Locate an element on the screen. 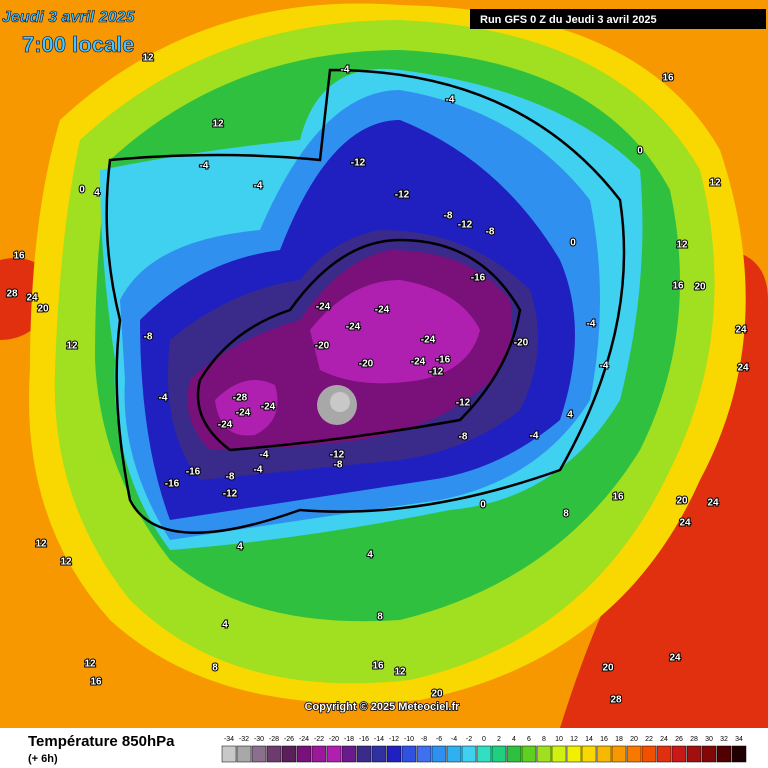  legend-tick: -2 is located at coordinates (469, 739).